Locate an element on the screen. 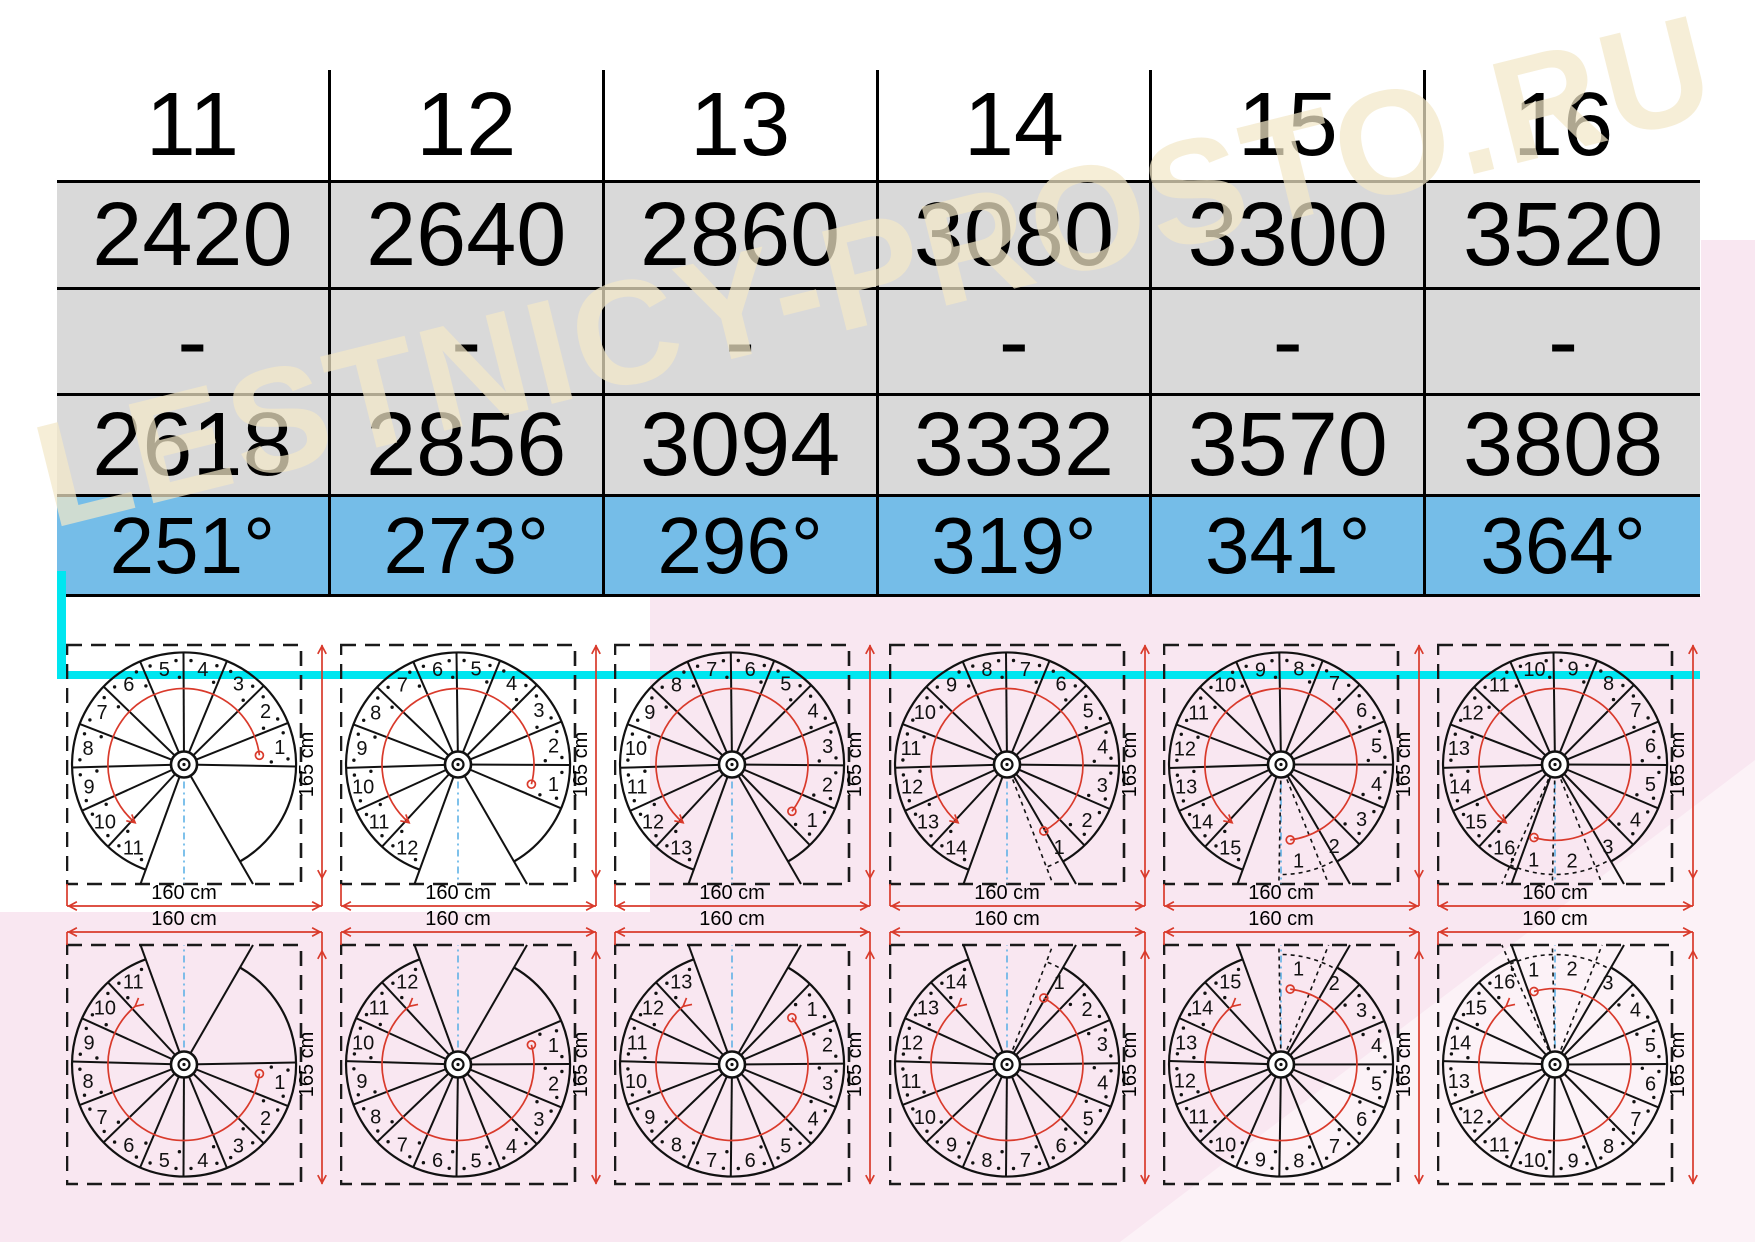 The width and height of the screenshot is (1755, 1242). height-value-cell: 2860 is located at coordinates (741, 235).